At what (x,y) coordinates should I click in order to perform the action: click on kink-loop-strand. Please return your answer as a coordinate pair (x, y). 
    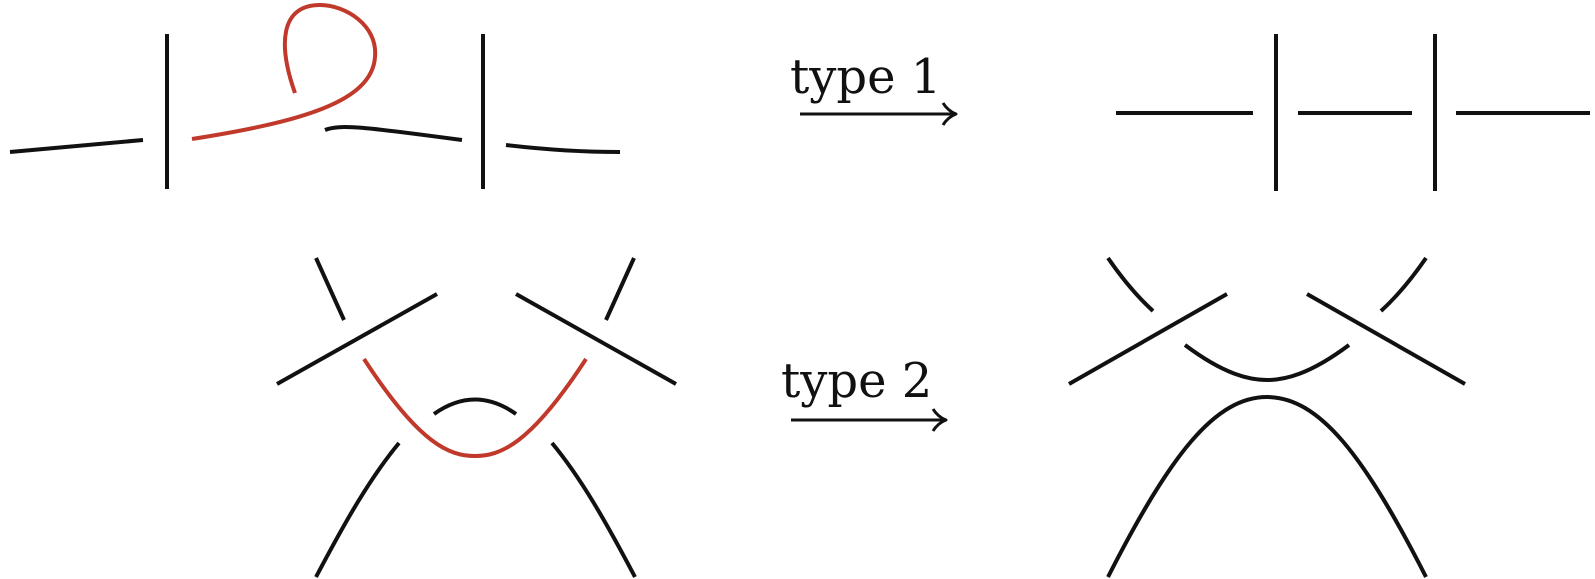
    Looking at the image, I should click on (284, 72).